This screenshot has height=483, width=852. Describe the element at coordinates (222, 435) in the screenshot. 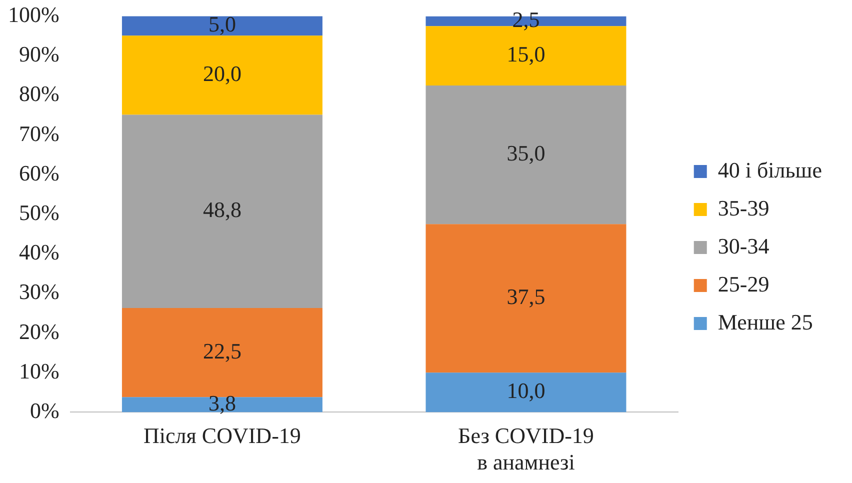

I see `x-tick-label: Після COVID-19` at that location.